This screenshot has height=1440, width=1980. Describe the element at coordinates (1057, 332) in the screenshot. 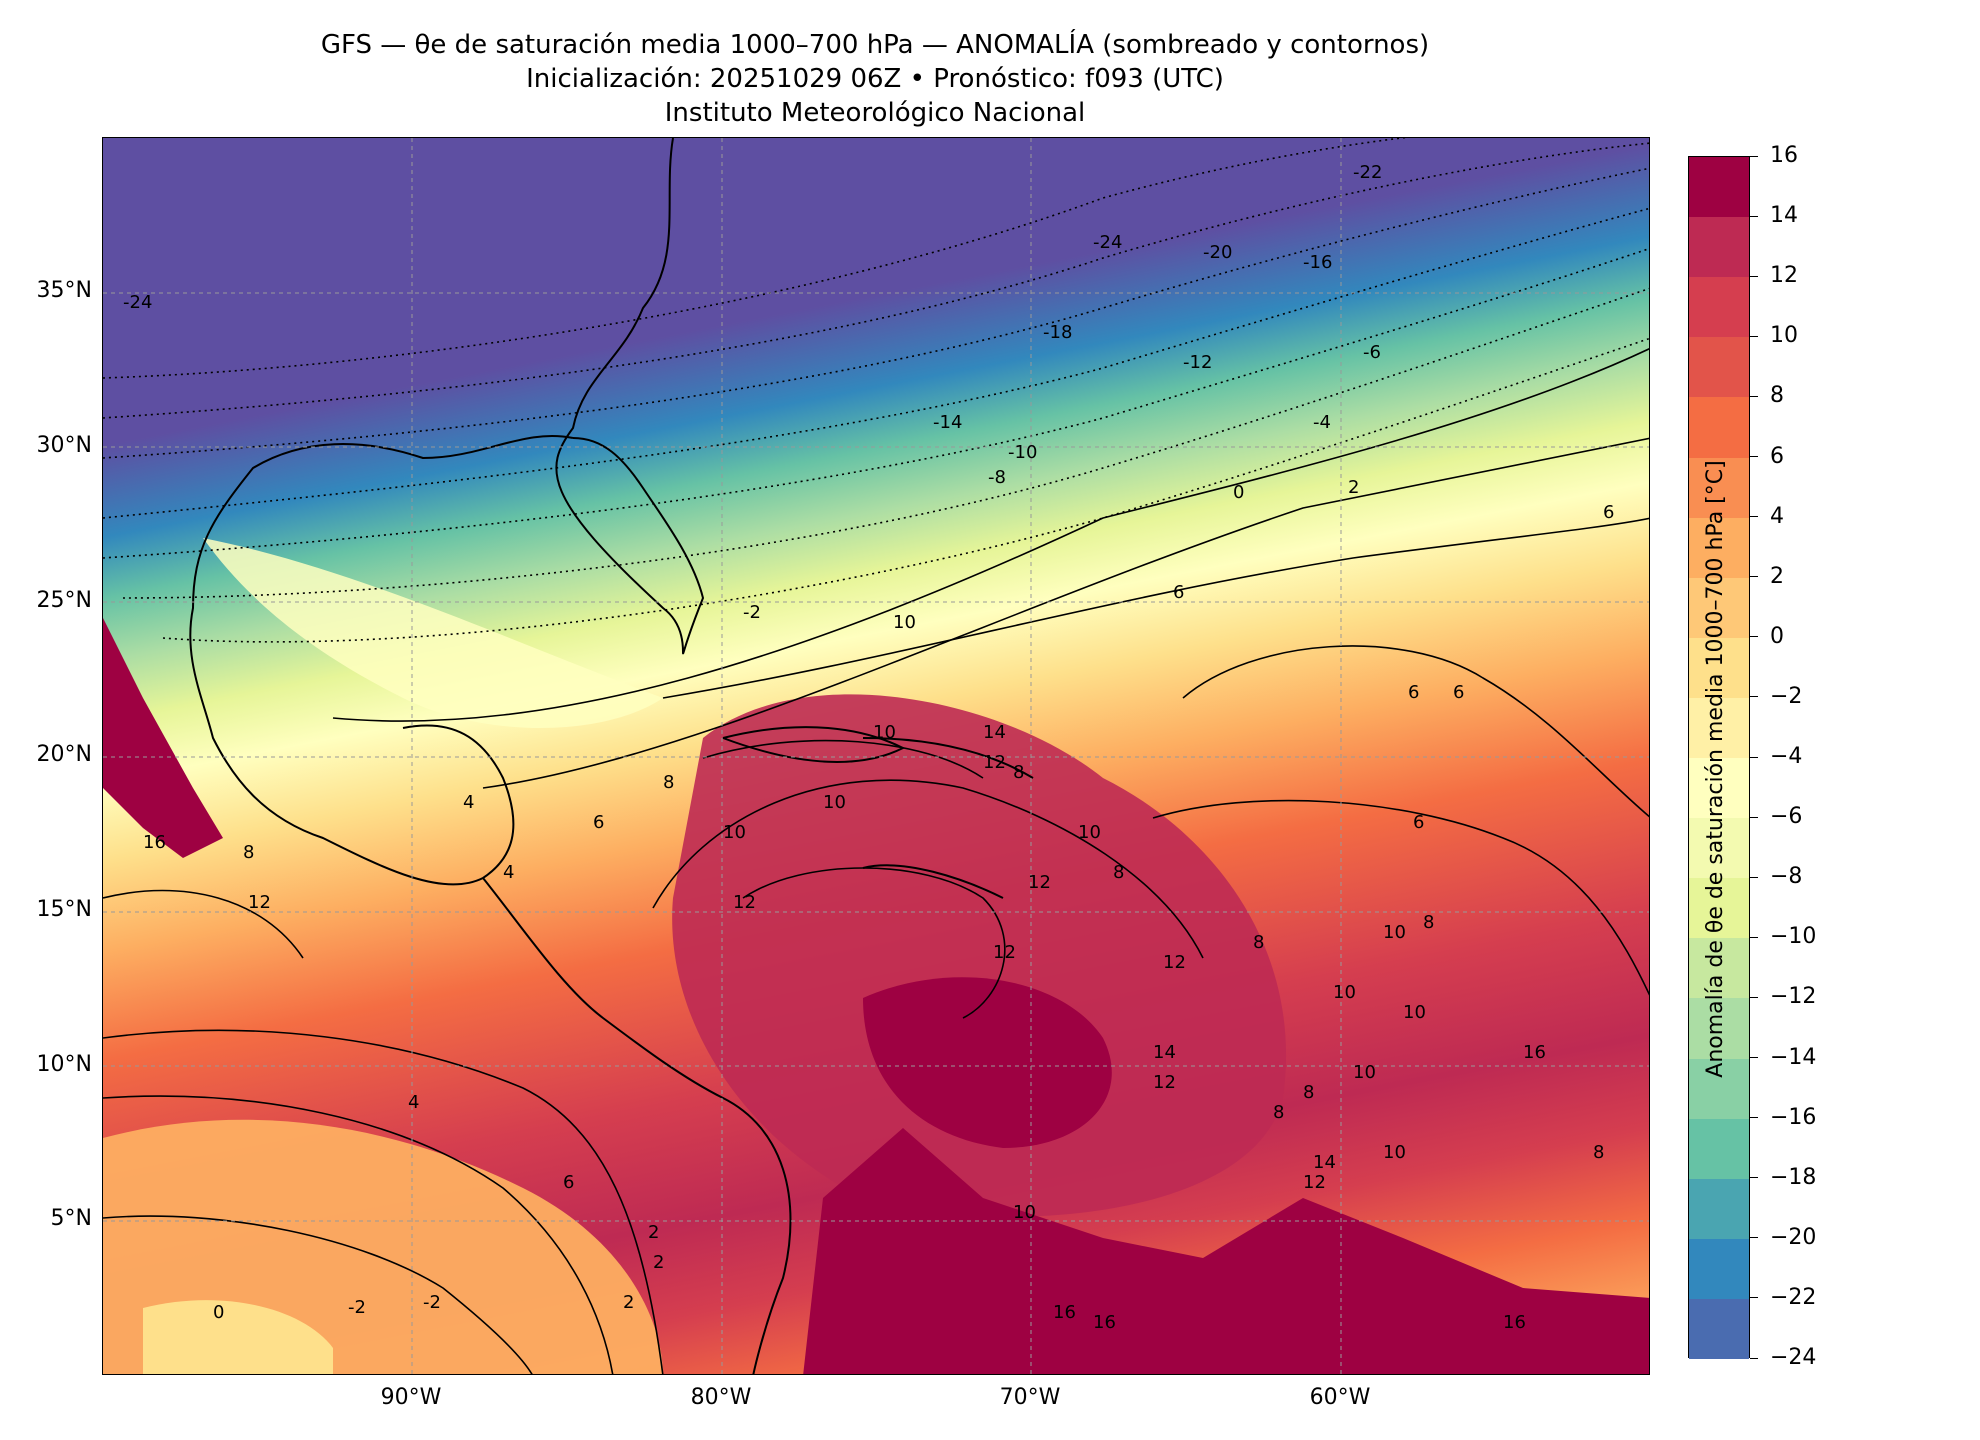

I see `contour-label: -18` at that location.